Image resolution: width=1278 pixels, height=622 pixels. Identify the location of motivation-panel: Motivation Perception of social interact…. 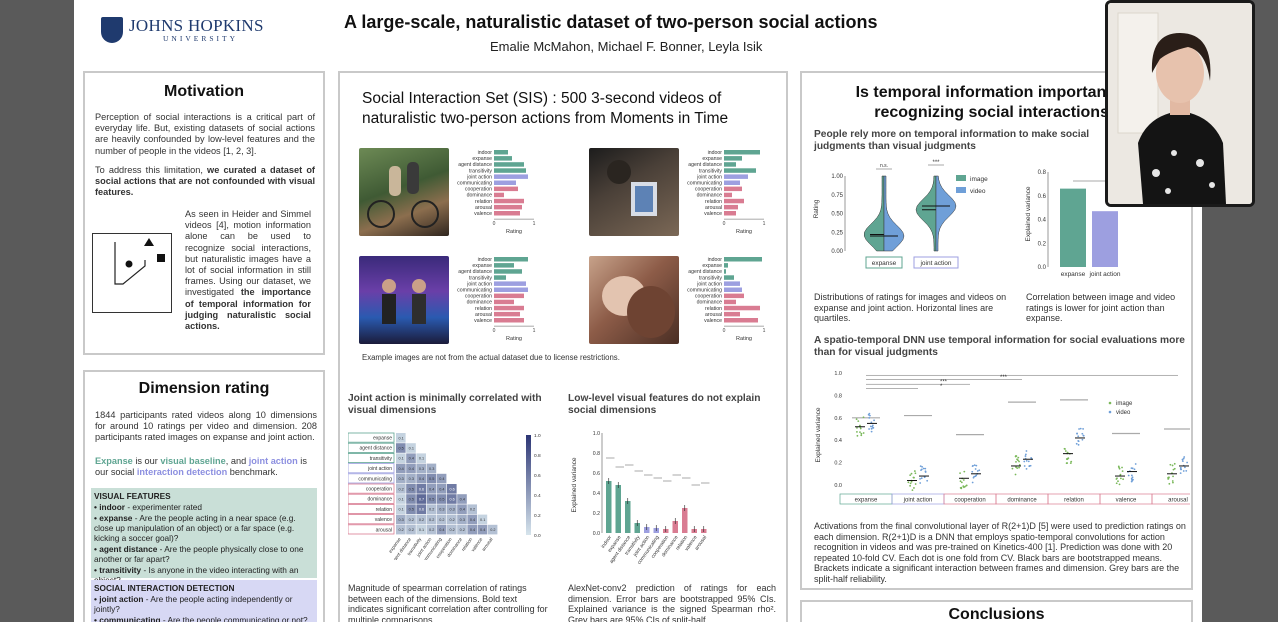
(204, 213).